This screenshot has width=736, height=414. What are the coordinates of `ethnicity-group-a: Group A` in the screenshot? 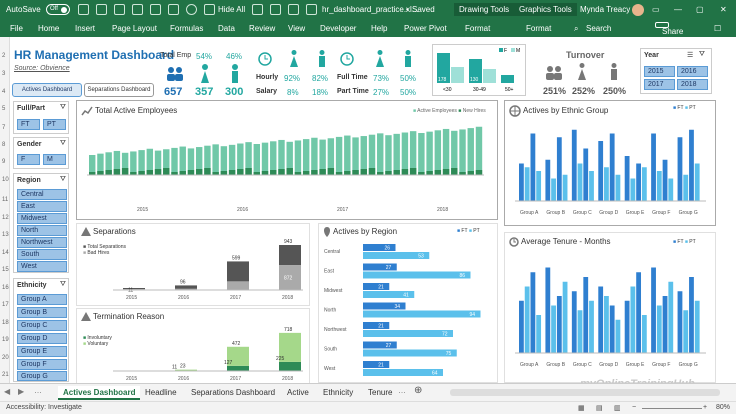 It's located at (42, 299).